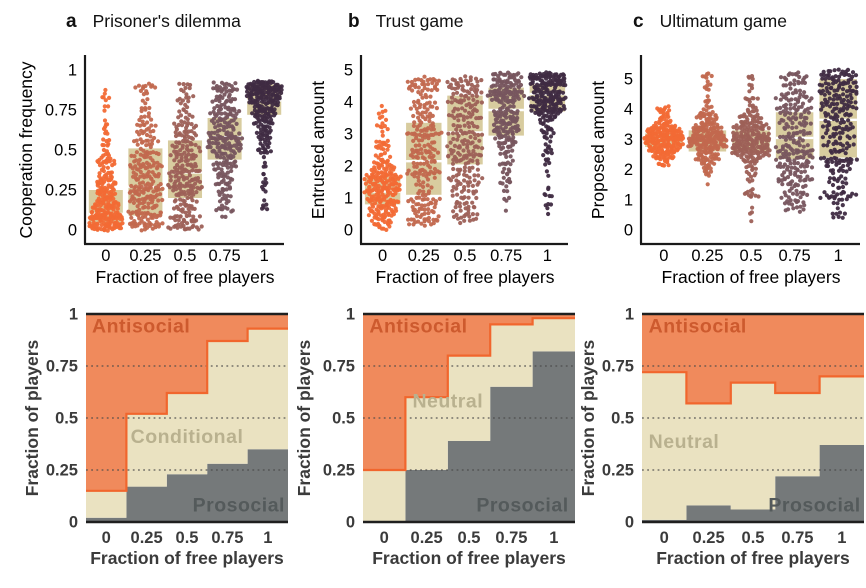 Image resolution: width=866 pixels, height=588 pixels. I want to click on y-axis-label: Cooperation frequency, so click(26, 149).